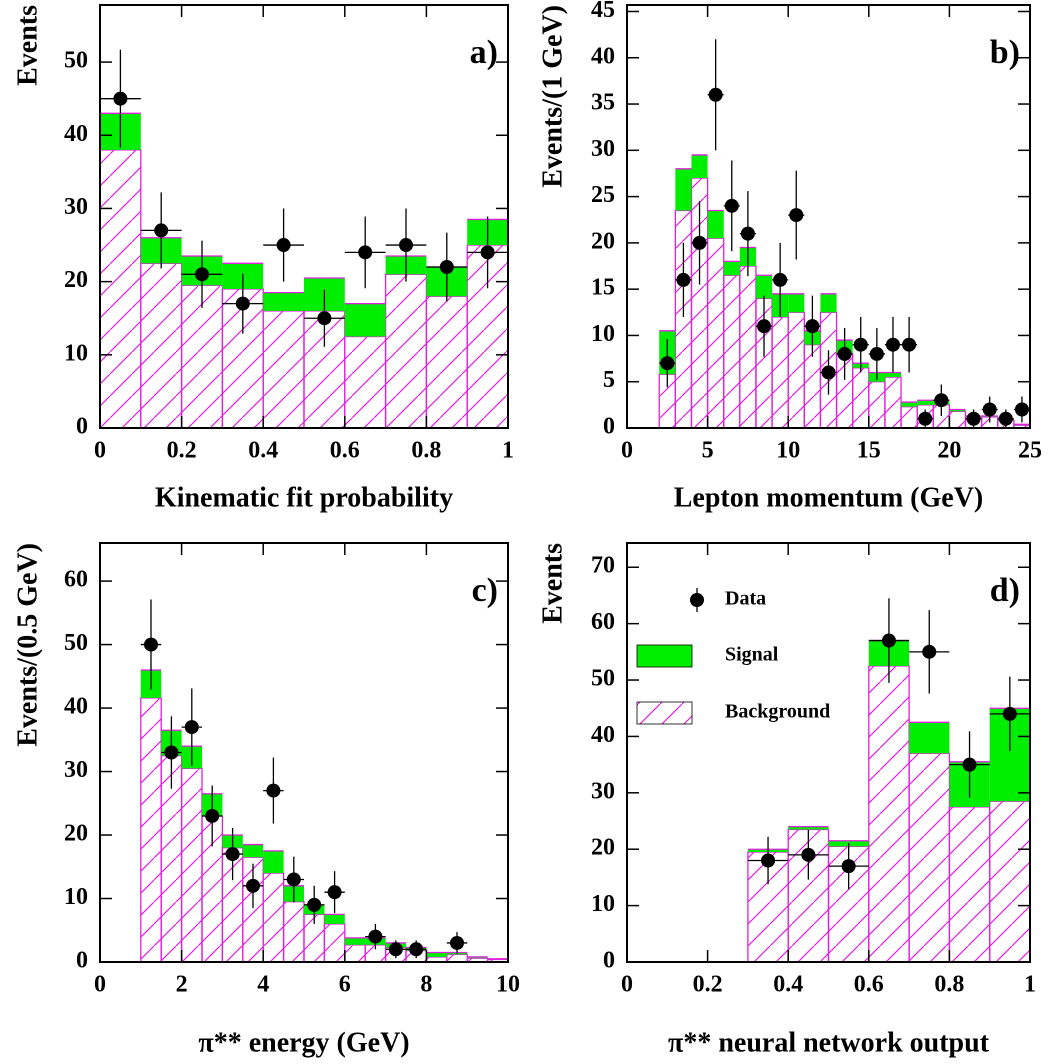 The image size is (1050, 1064). I want to click on panel-label: a), so click(484, 52).